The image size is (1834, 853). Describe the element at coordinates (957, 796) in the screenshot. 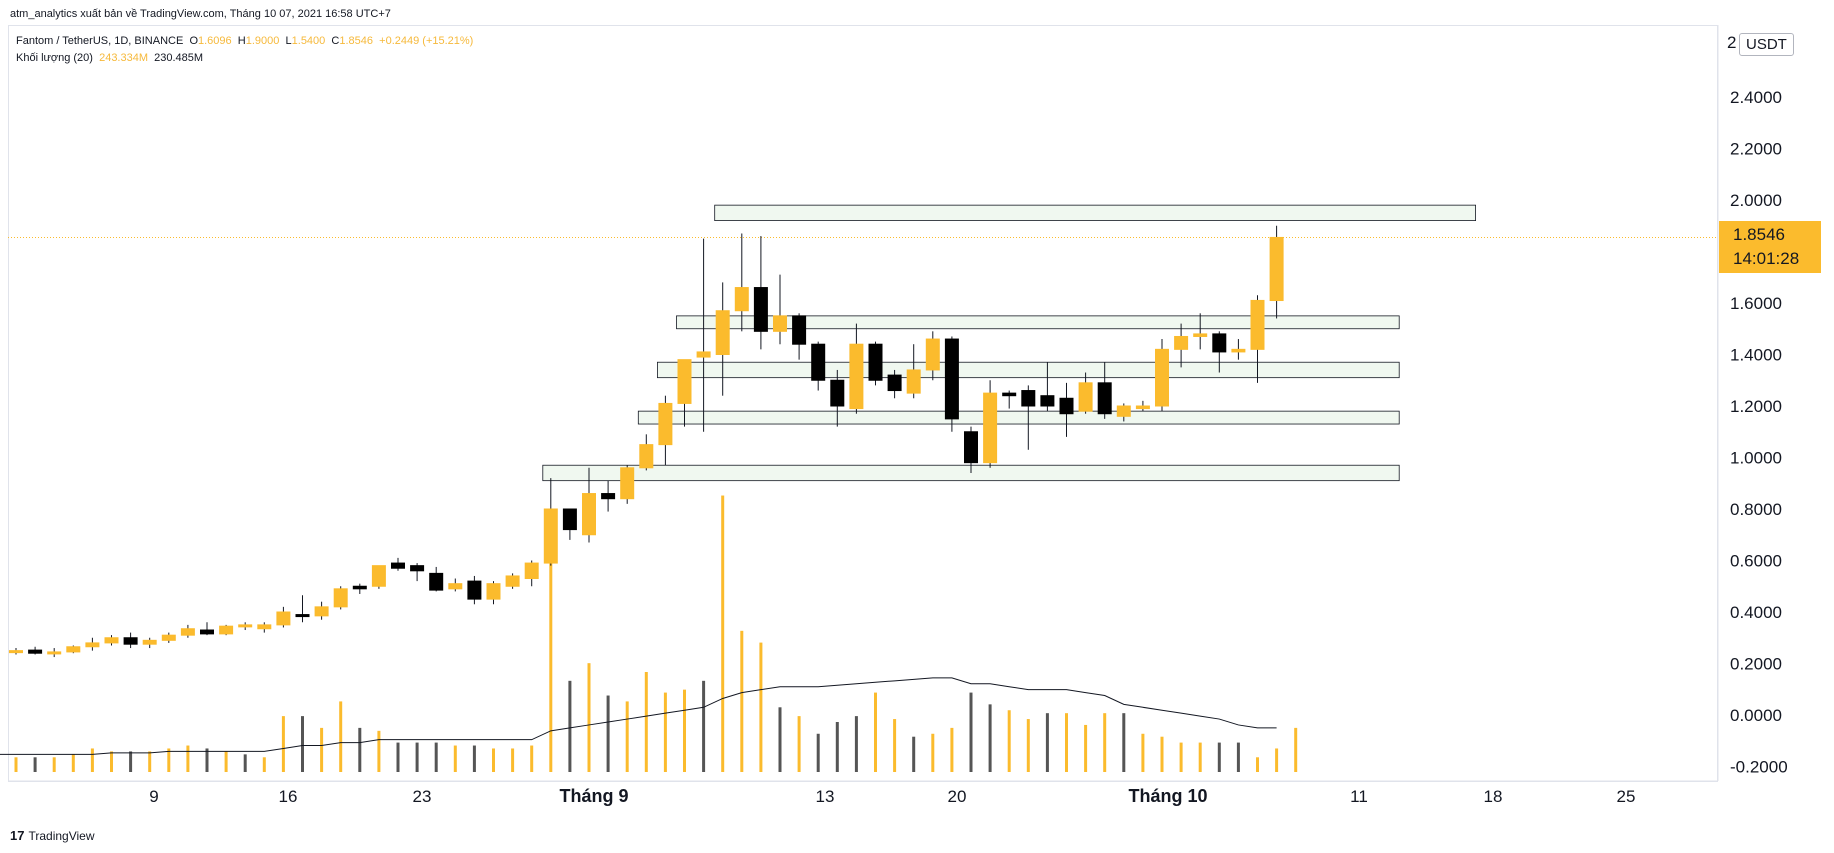

I see `x-tick-label: 20` at that location.